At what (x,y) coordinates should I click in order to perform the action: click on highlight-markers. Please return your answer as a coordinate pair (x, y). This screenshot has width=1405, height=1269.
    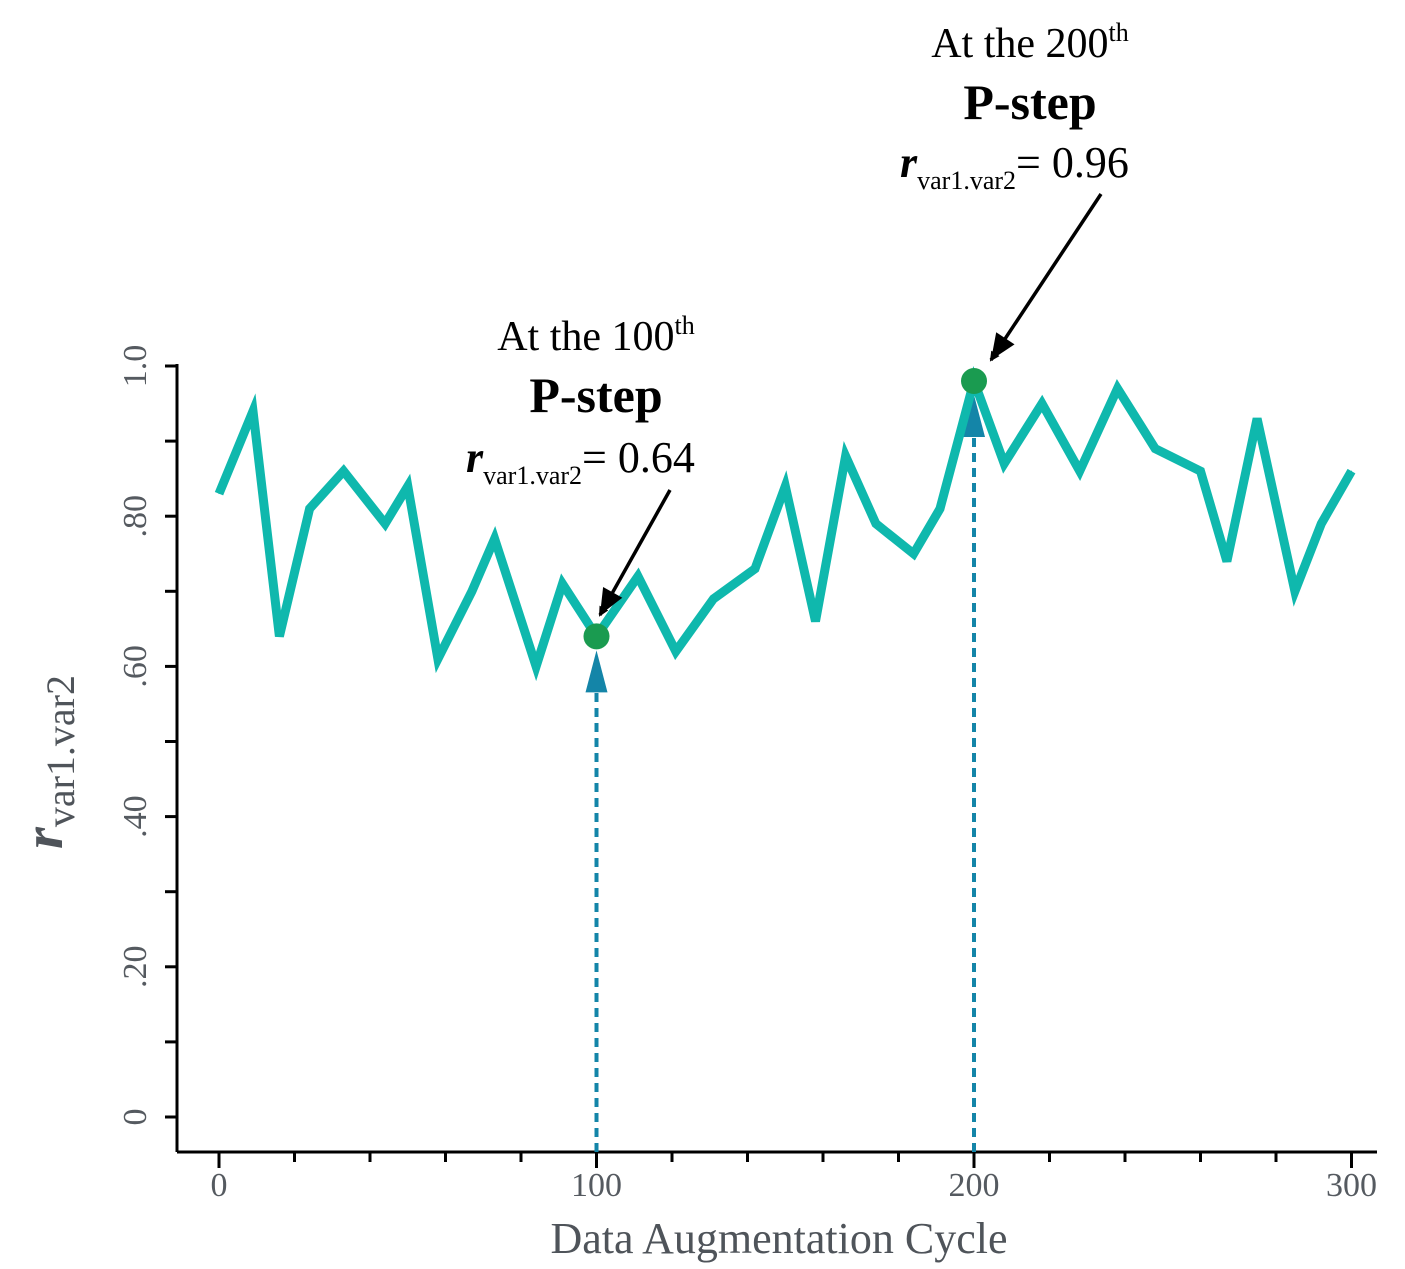
    Looking at the image, I should click on (785, 509).